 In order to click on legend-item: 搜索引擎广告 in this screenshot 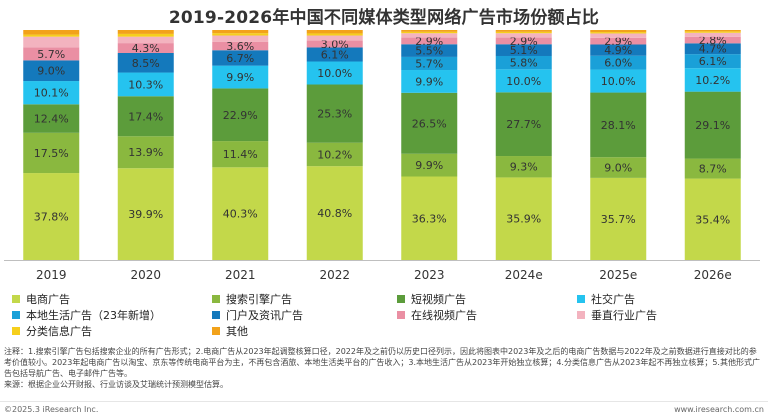, I will do `click(252, 299)`.